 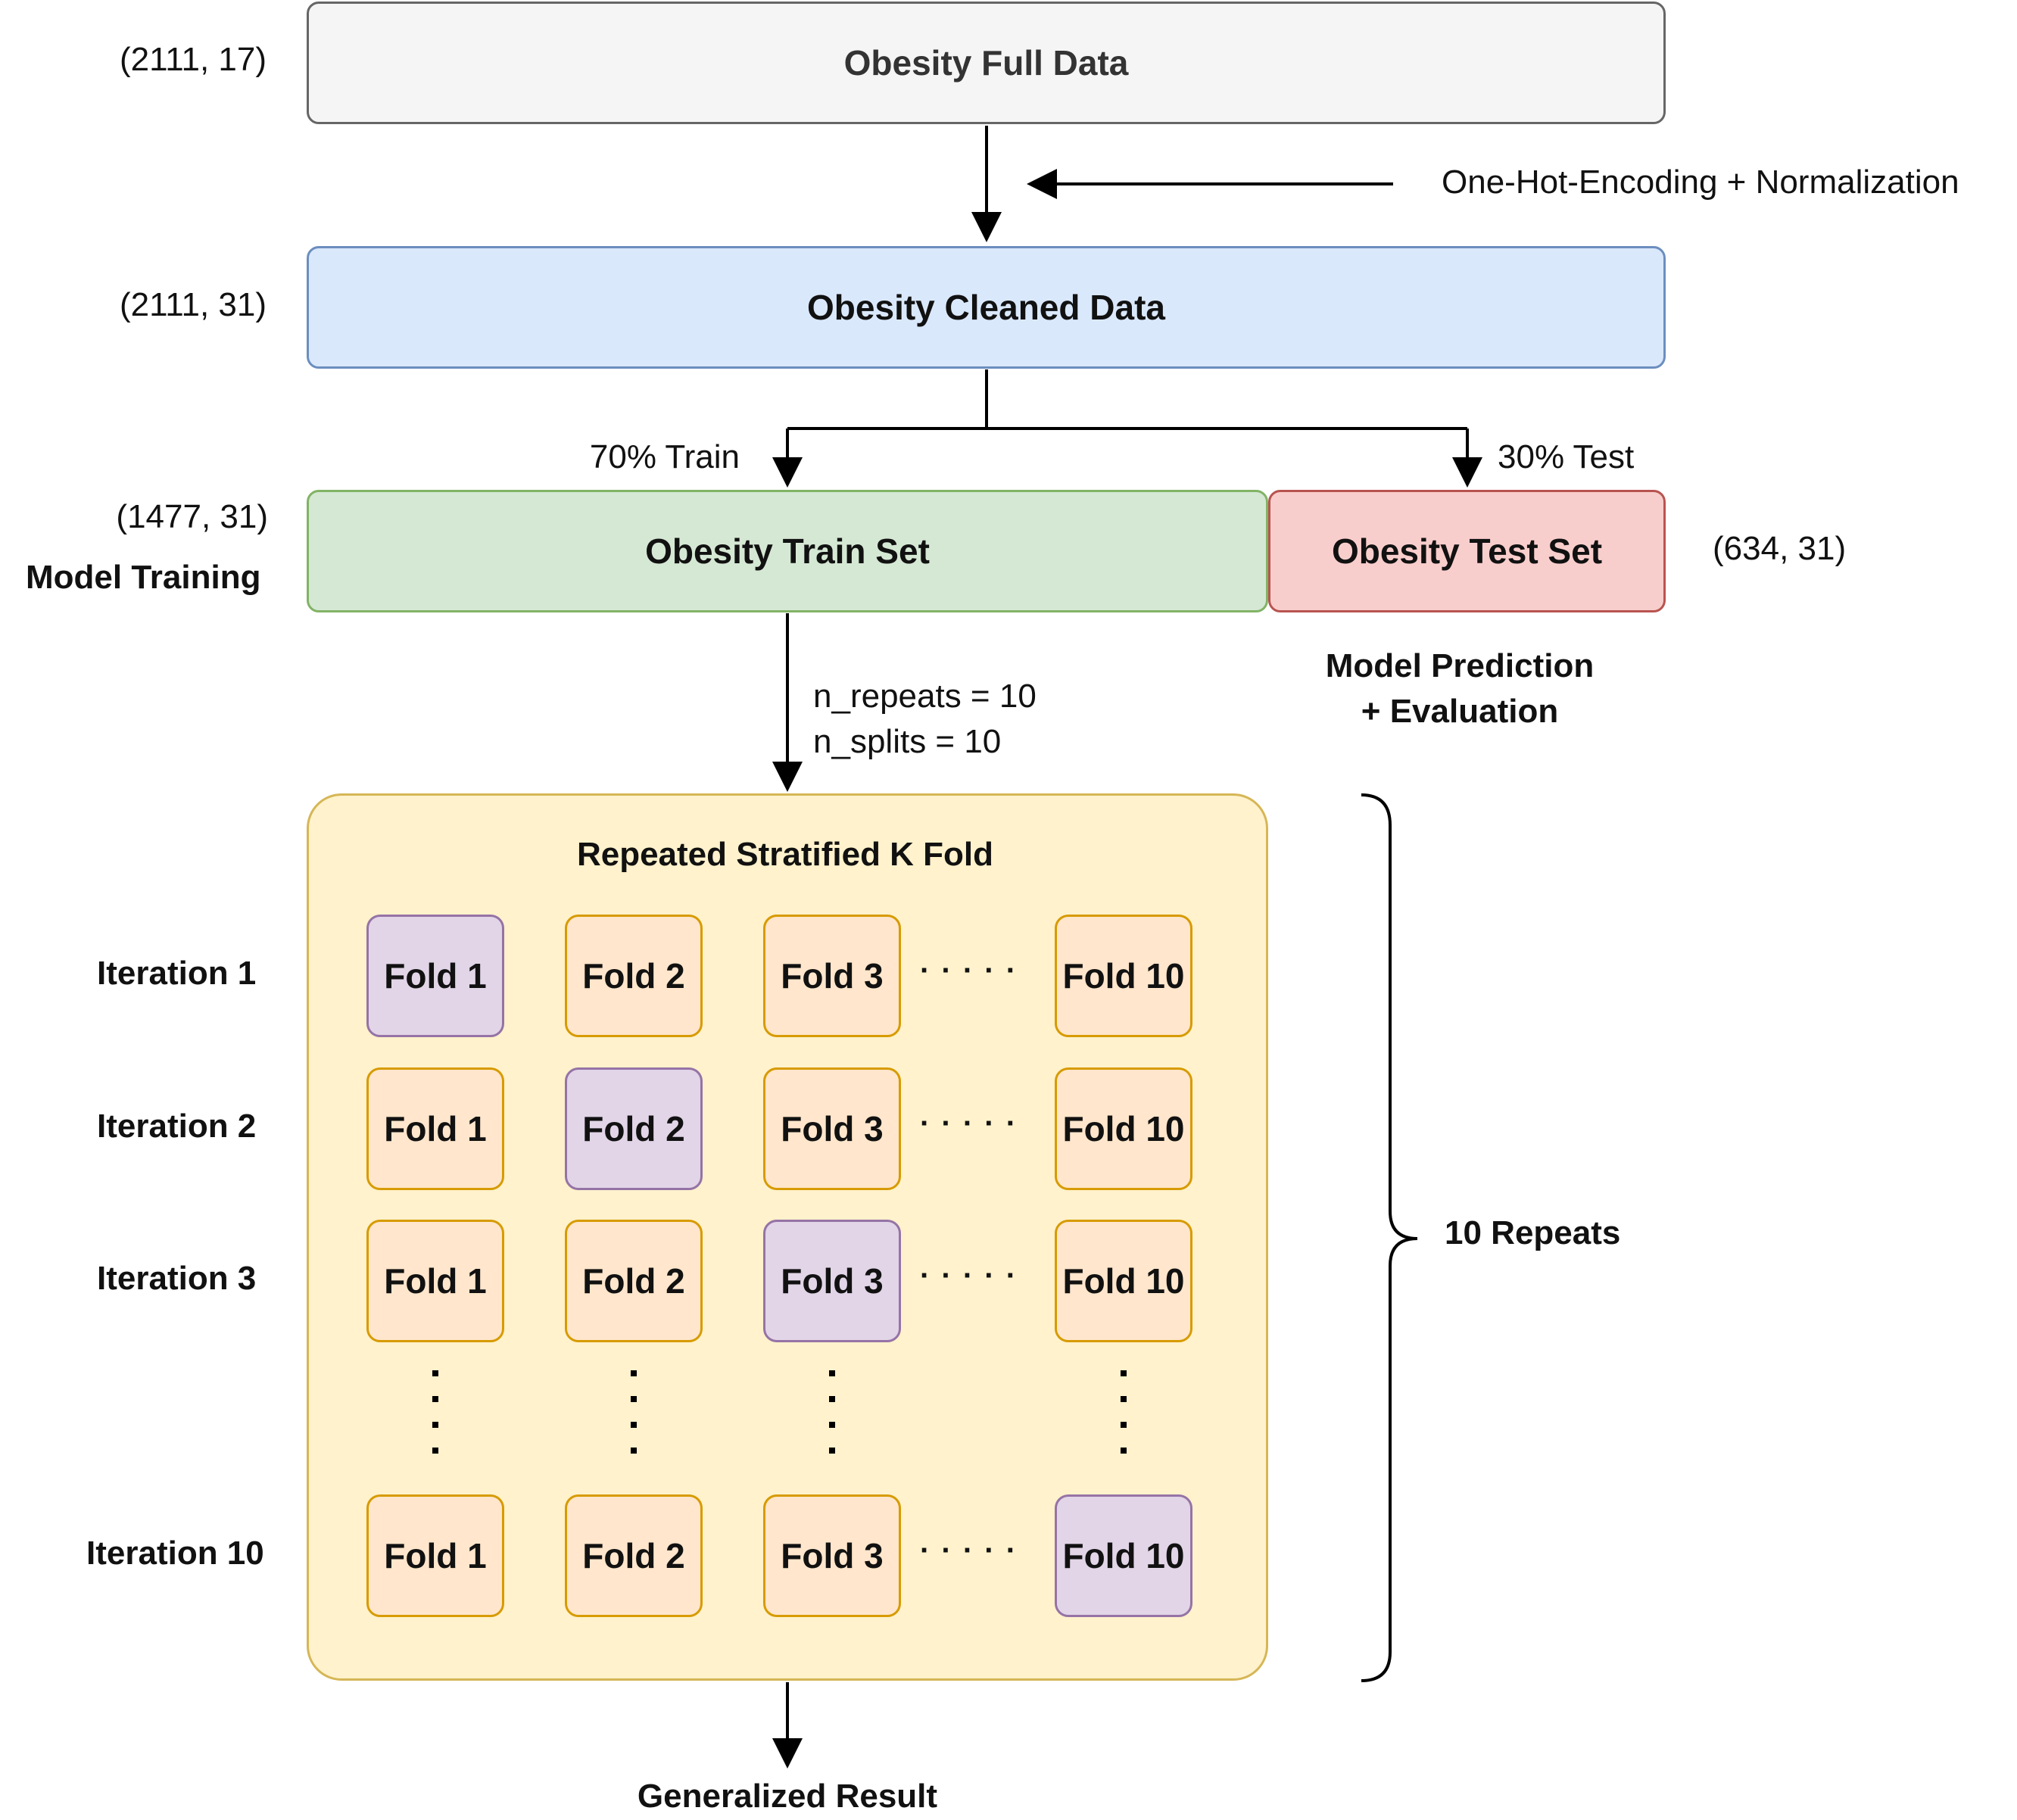 I want to click on train-split-label: 70% Train, so click(x=664, y=456).